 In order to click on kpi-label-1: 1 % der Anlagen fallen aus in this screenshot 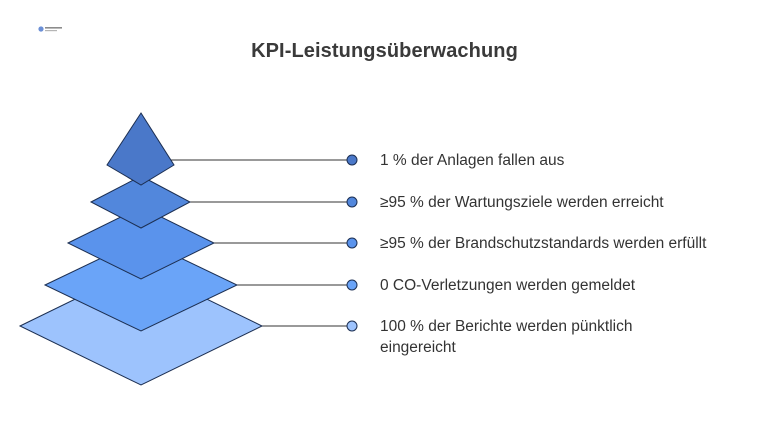, I will do `click(472, 160)`.